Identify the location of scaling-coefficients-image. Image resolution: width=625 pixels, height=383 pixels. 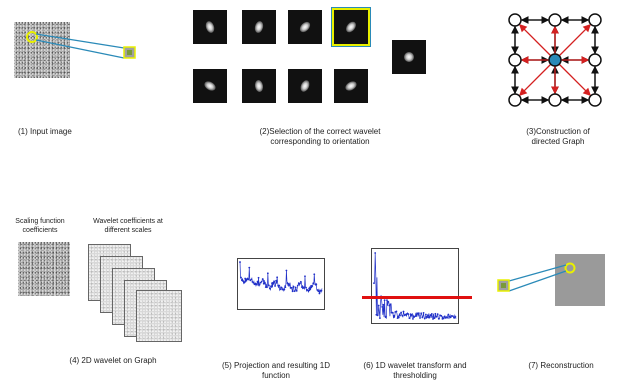
(44, 269).